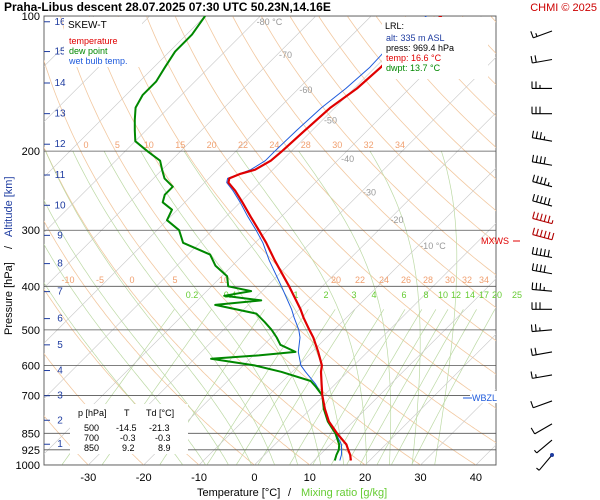 This screenshot has height=500, width=600. I want to click on isotherm-label: -10 °C, so click(433, 246).